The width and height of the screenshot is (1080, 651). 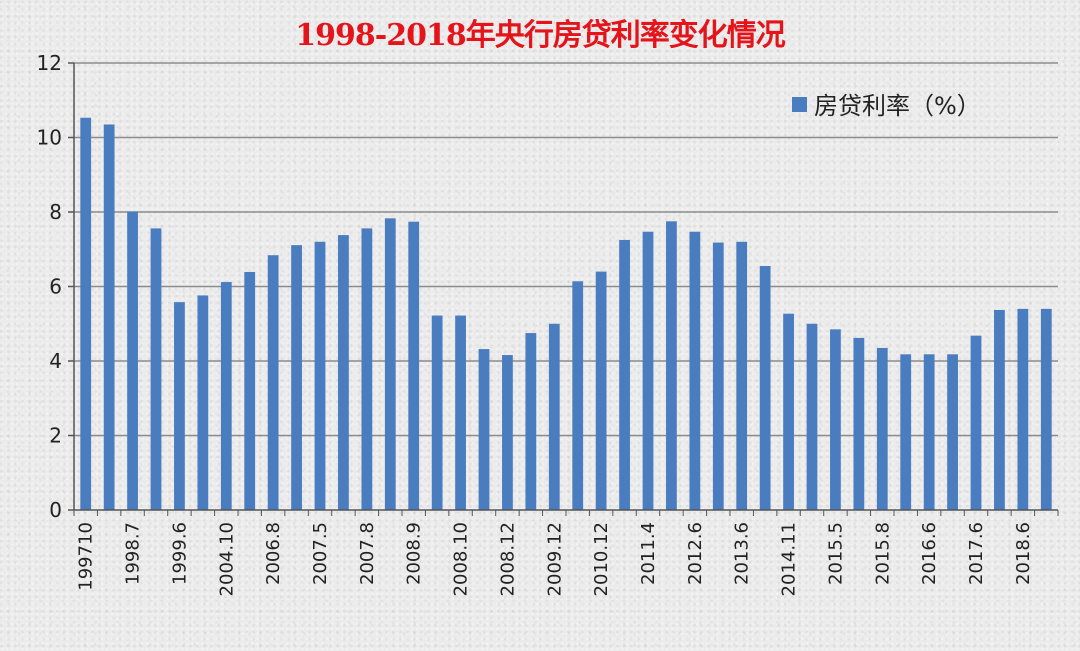 I want to click on x-tick-label: 2008.9, so click(x=414, y=553).